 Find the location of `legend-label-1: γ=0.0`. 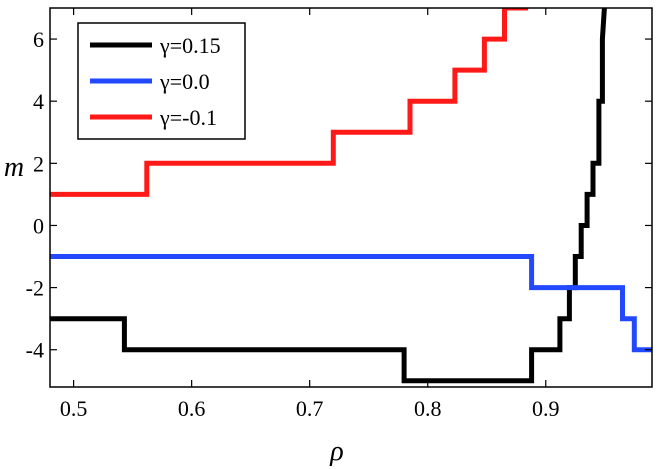

legend-label-1: γ=0.0 is located at coordinates (184, 81).